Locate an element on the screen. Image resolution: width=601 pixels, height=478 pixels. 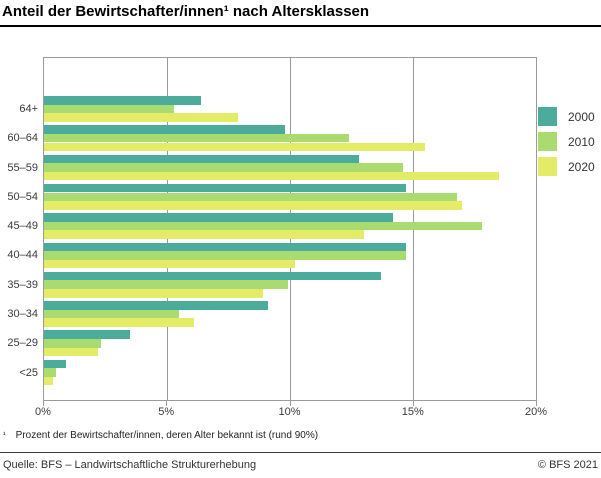
bar-2010-<25 is located at coordinates (50, 372).